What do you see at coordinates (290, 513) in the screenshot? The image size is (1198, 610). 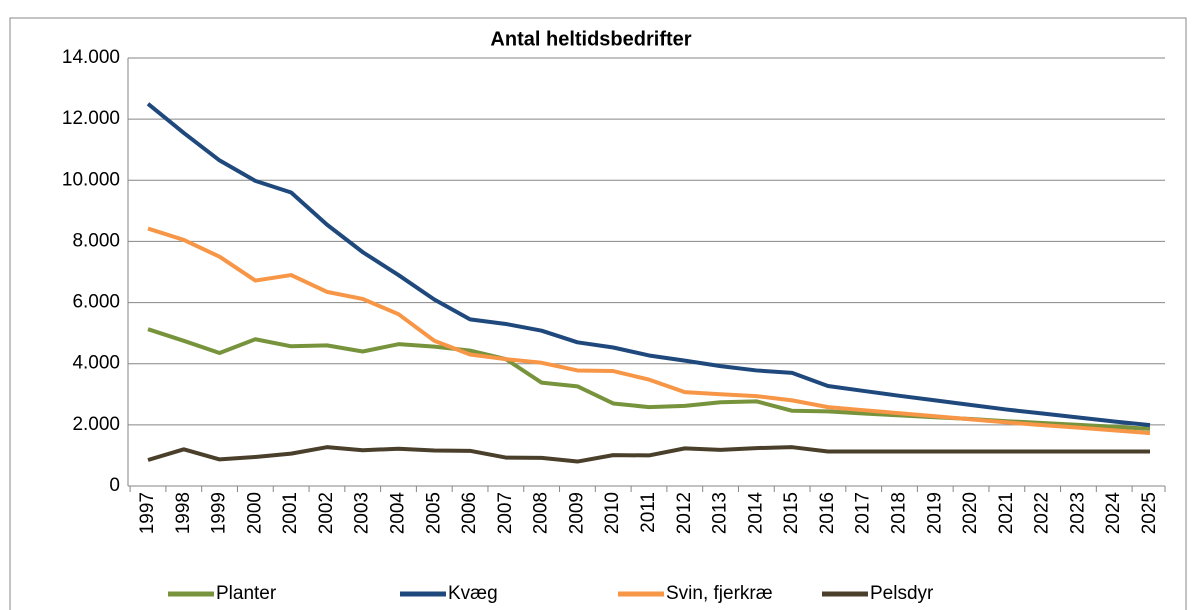 I see `x-tick-label: 2001` at bounding box center [290, 513].